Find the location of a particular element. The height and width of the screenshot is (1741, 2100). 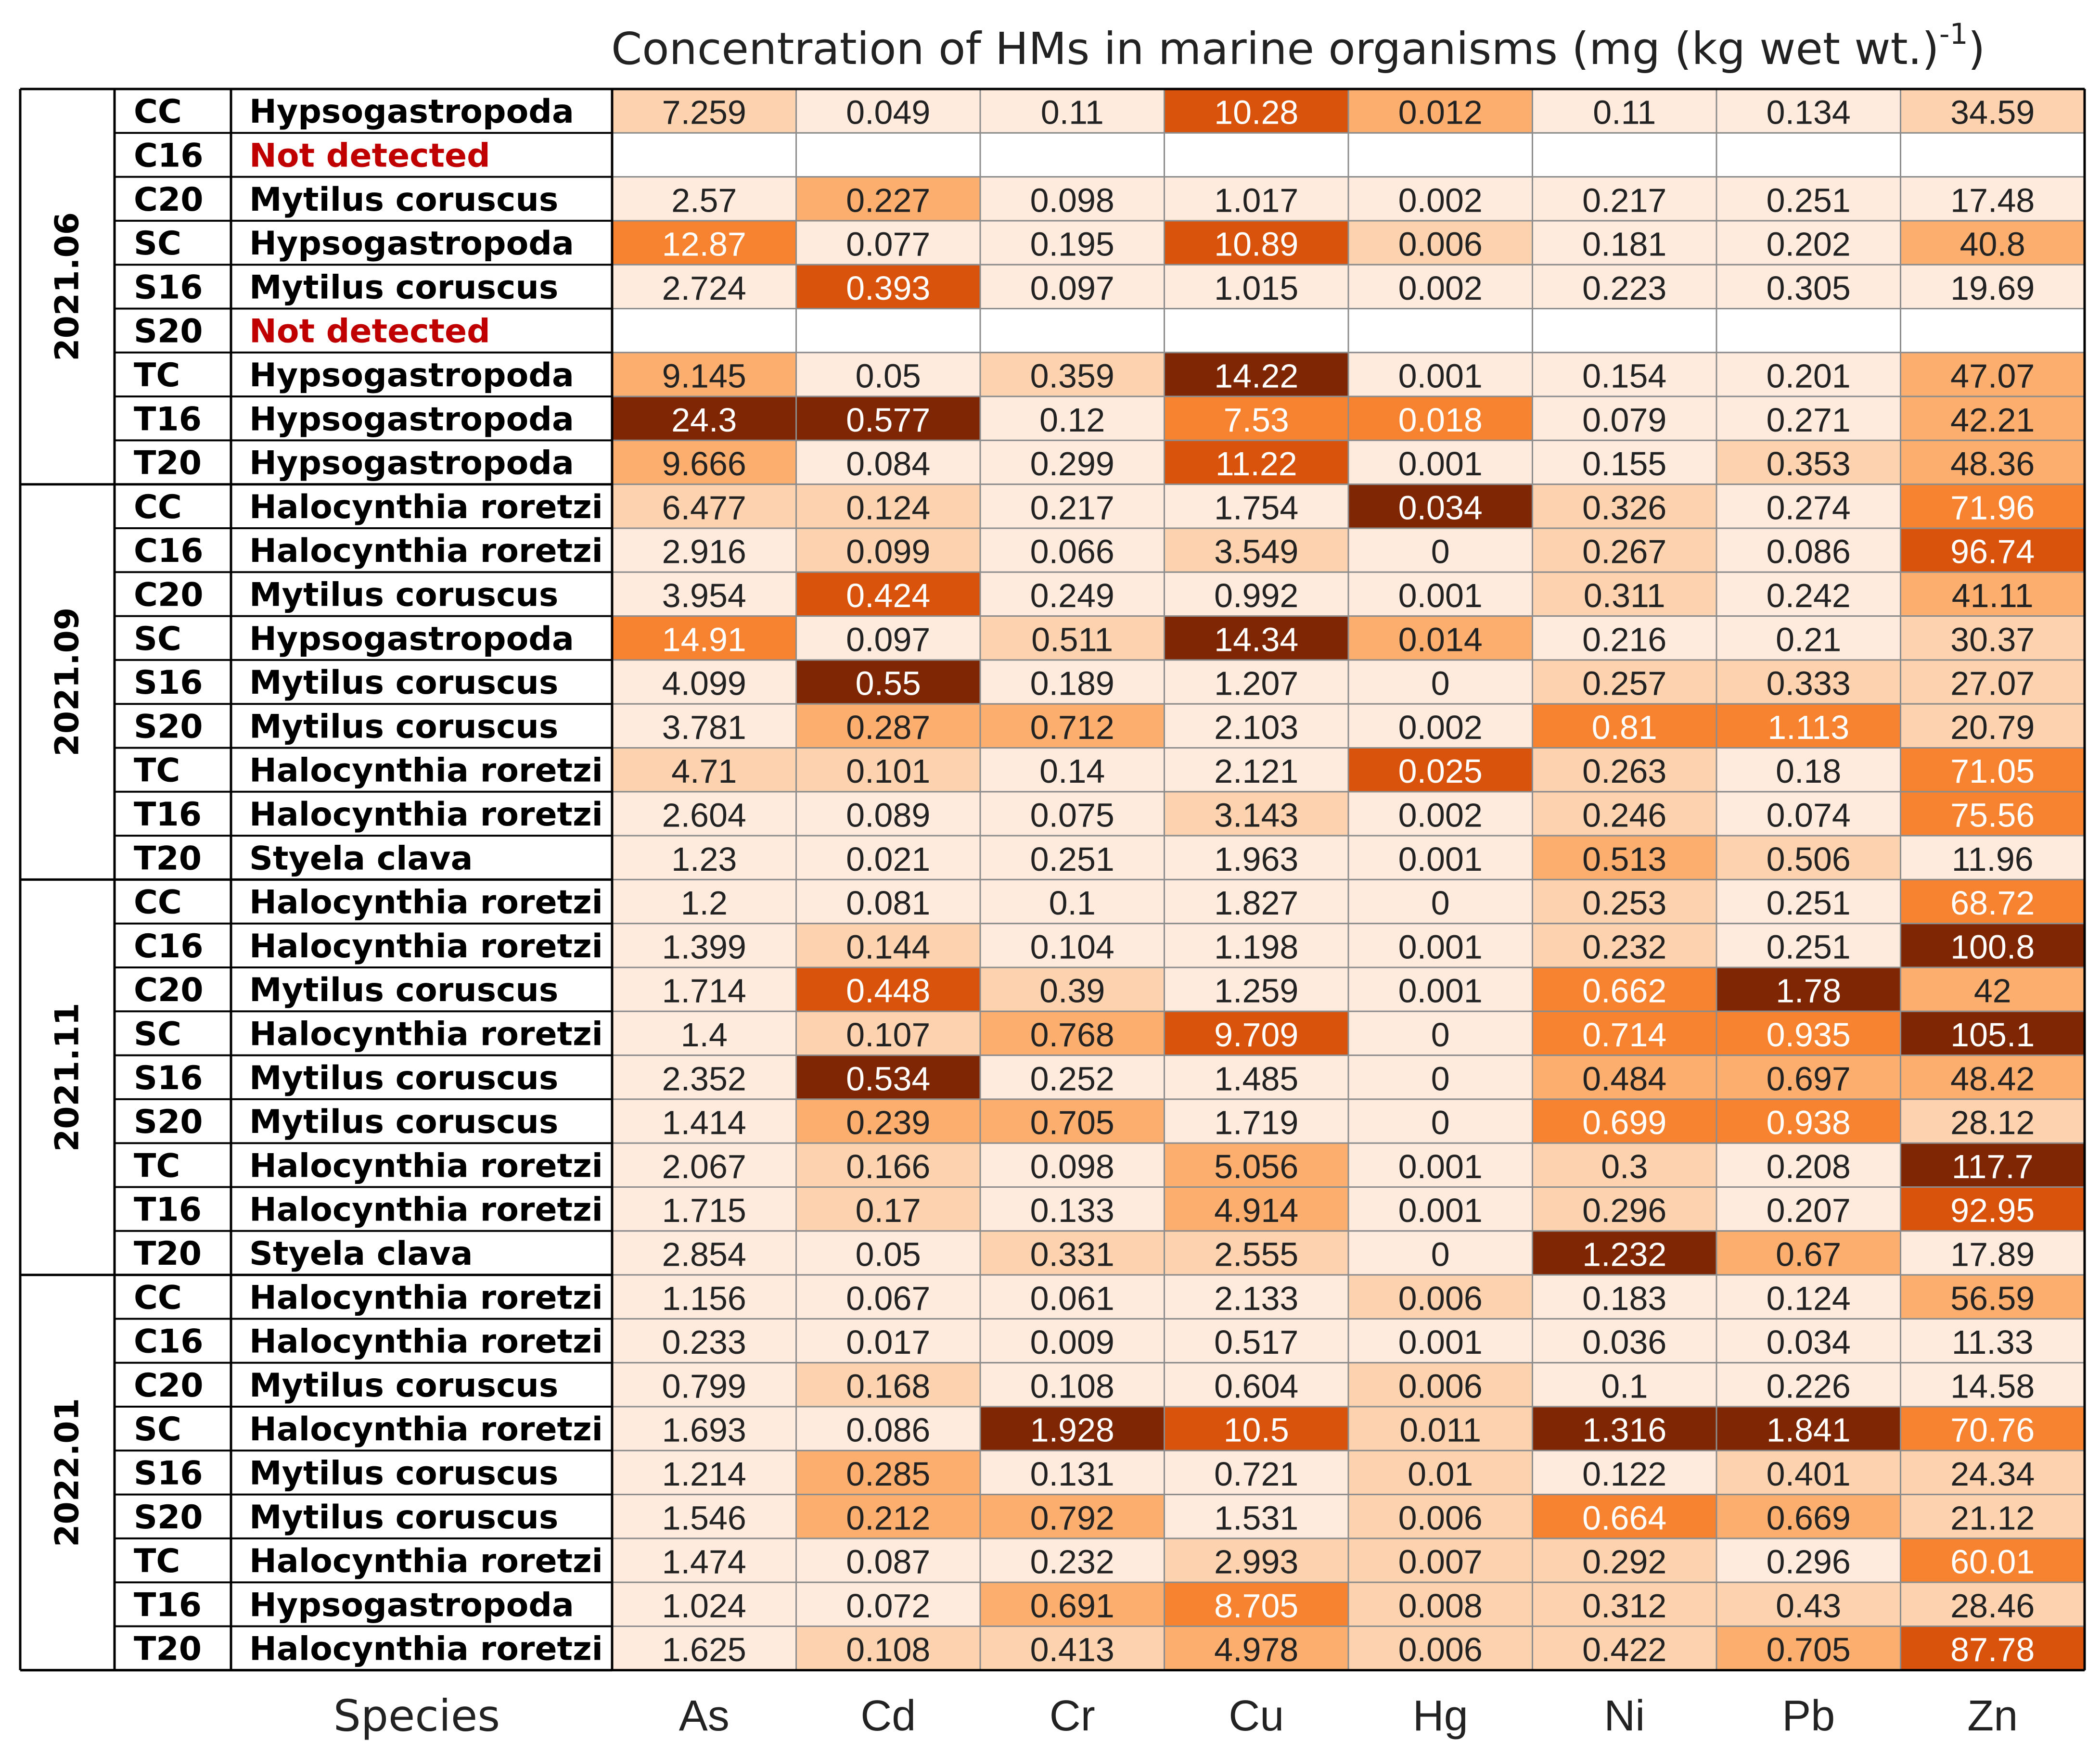

cell-value: 0.577 is located at coordinates (888, 420).